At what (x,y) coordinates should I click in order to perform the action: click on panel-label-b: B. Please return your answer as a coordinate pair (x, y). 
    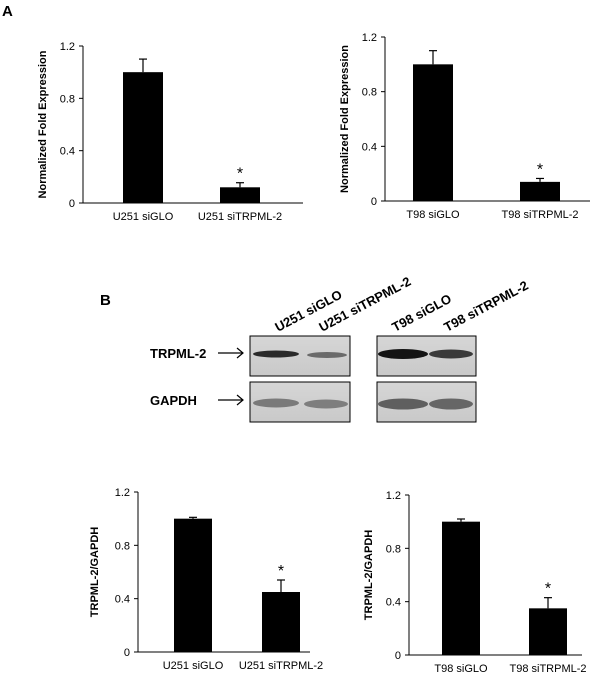
    Looking at the image, I should click on (105, 300).